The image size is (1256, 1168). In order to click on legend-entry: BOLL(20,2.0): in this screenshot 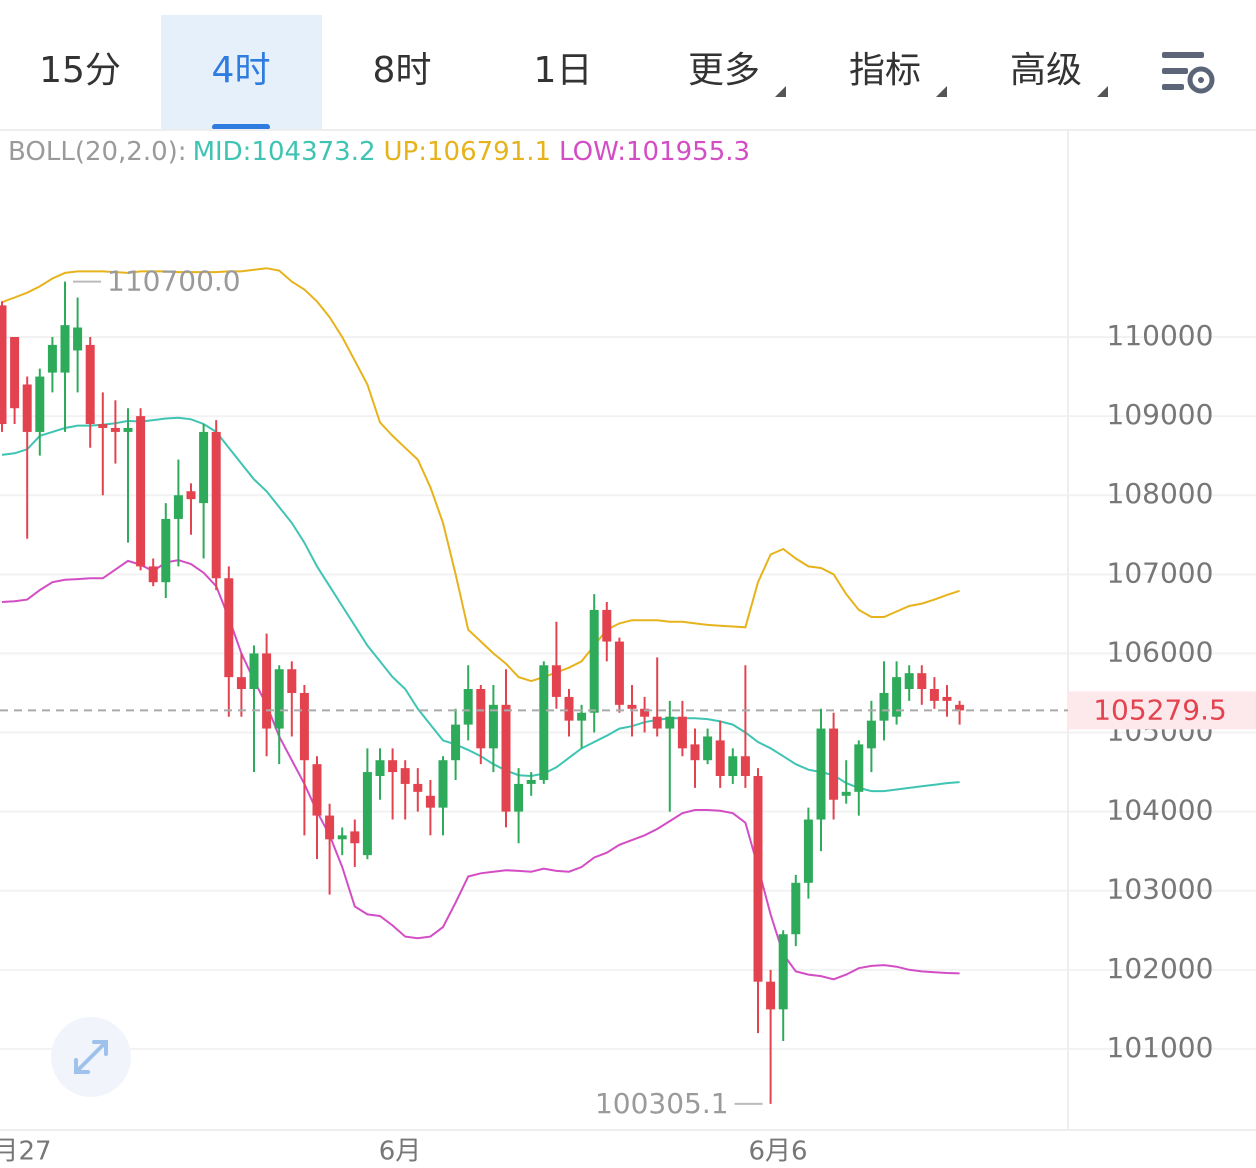, I will do `click(97, 152)`.